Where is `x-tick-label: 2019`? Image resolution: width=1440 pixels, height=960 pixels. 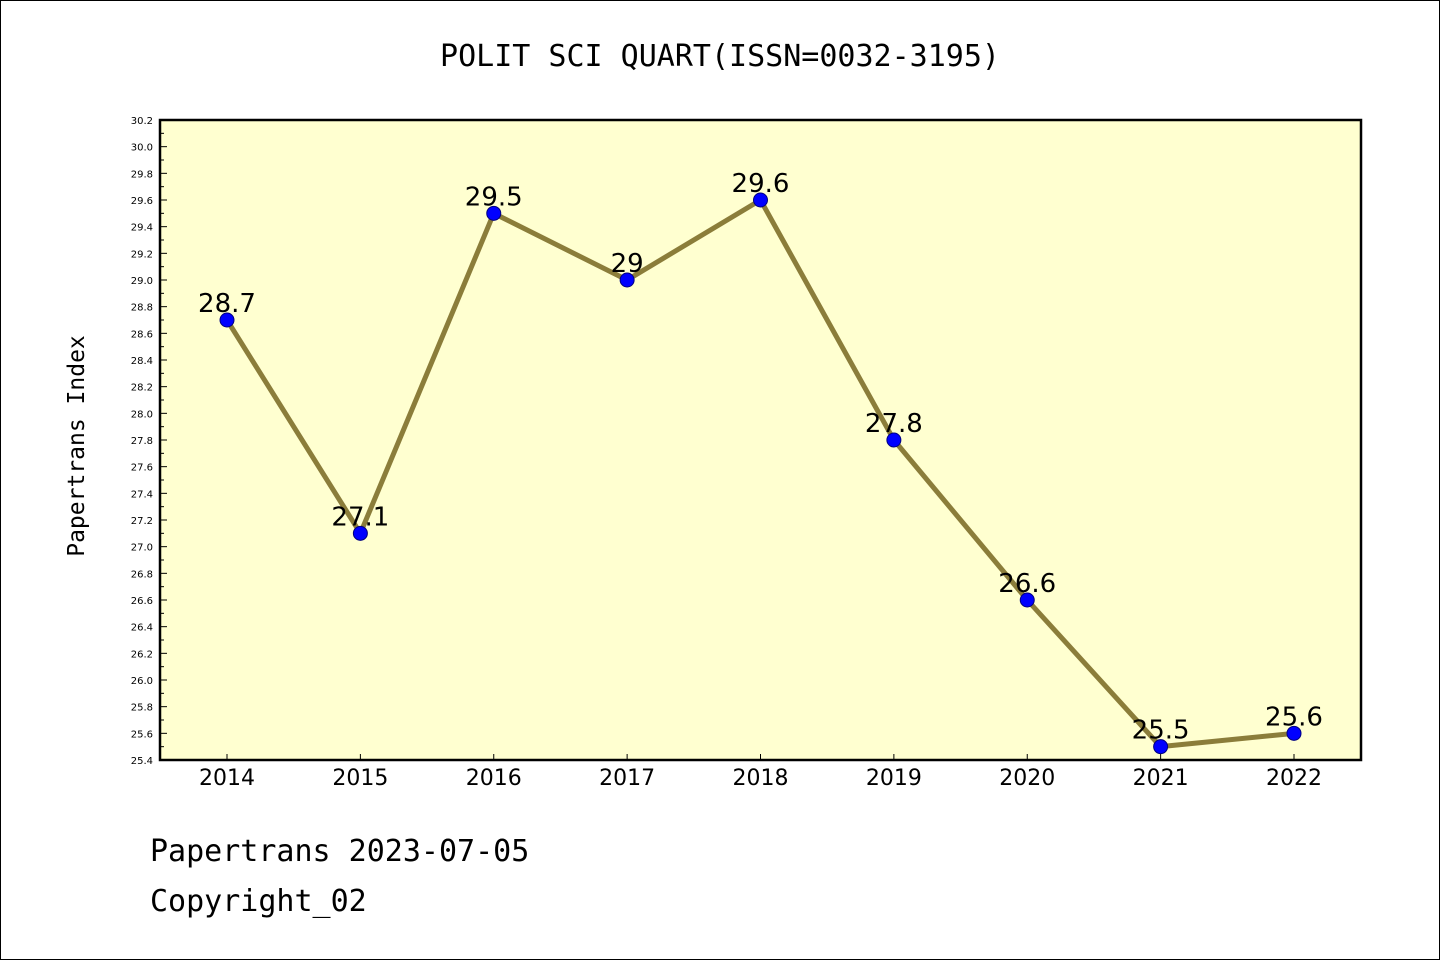 x-tick-label: 2019 is located at coordinates (894, 778).